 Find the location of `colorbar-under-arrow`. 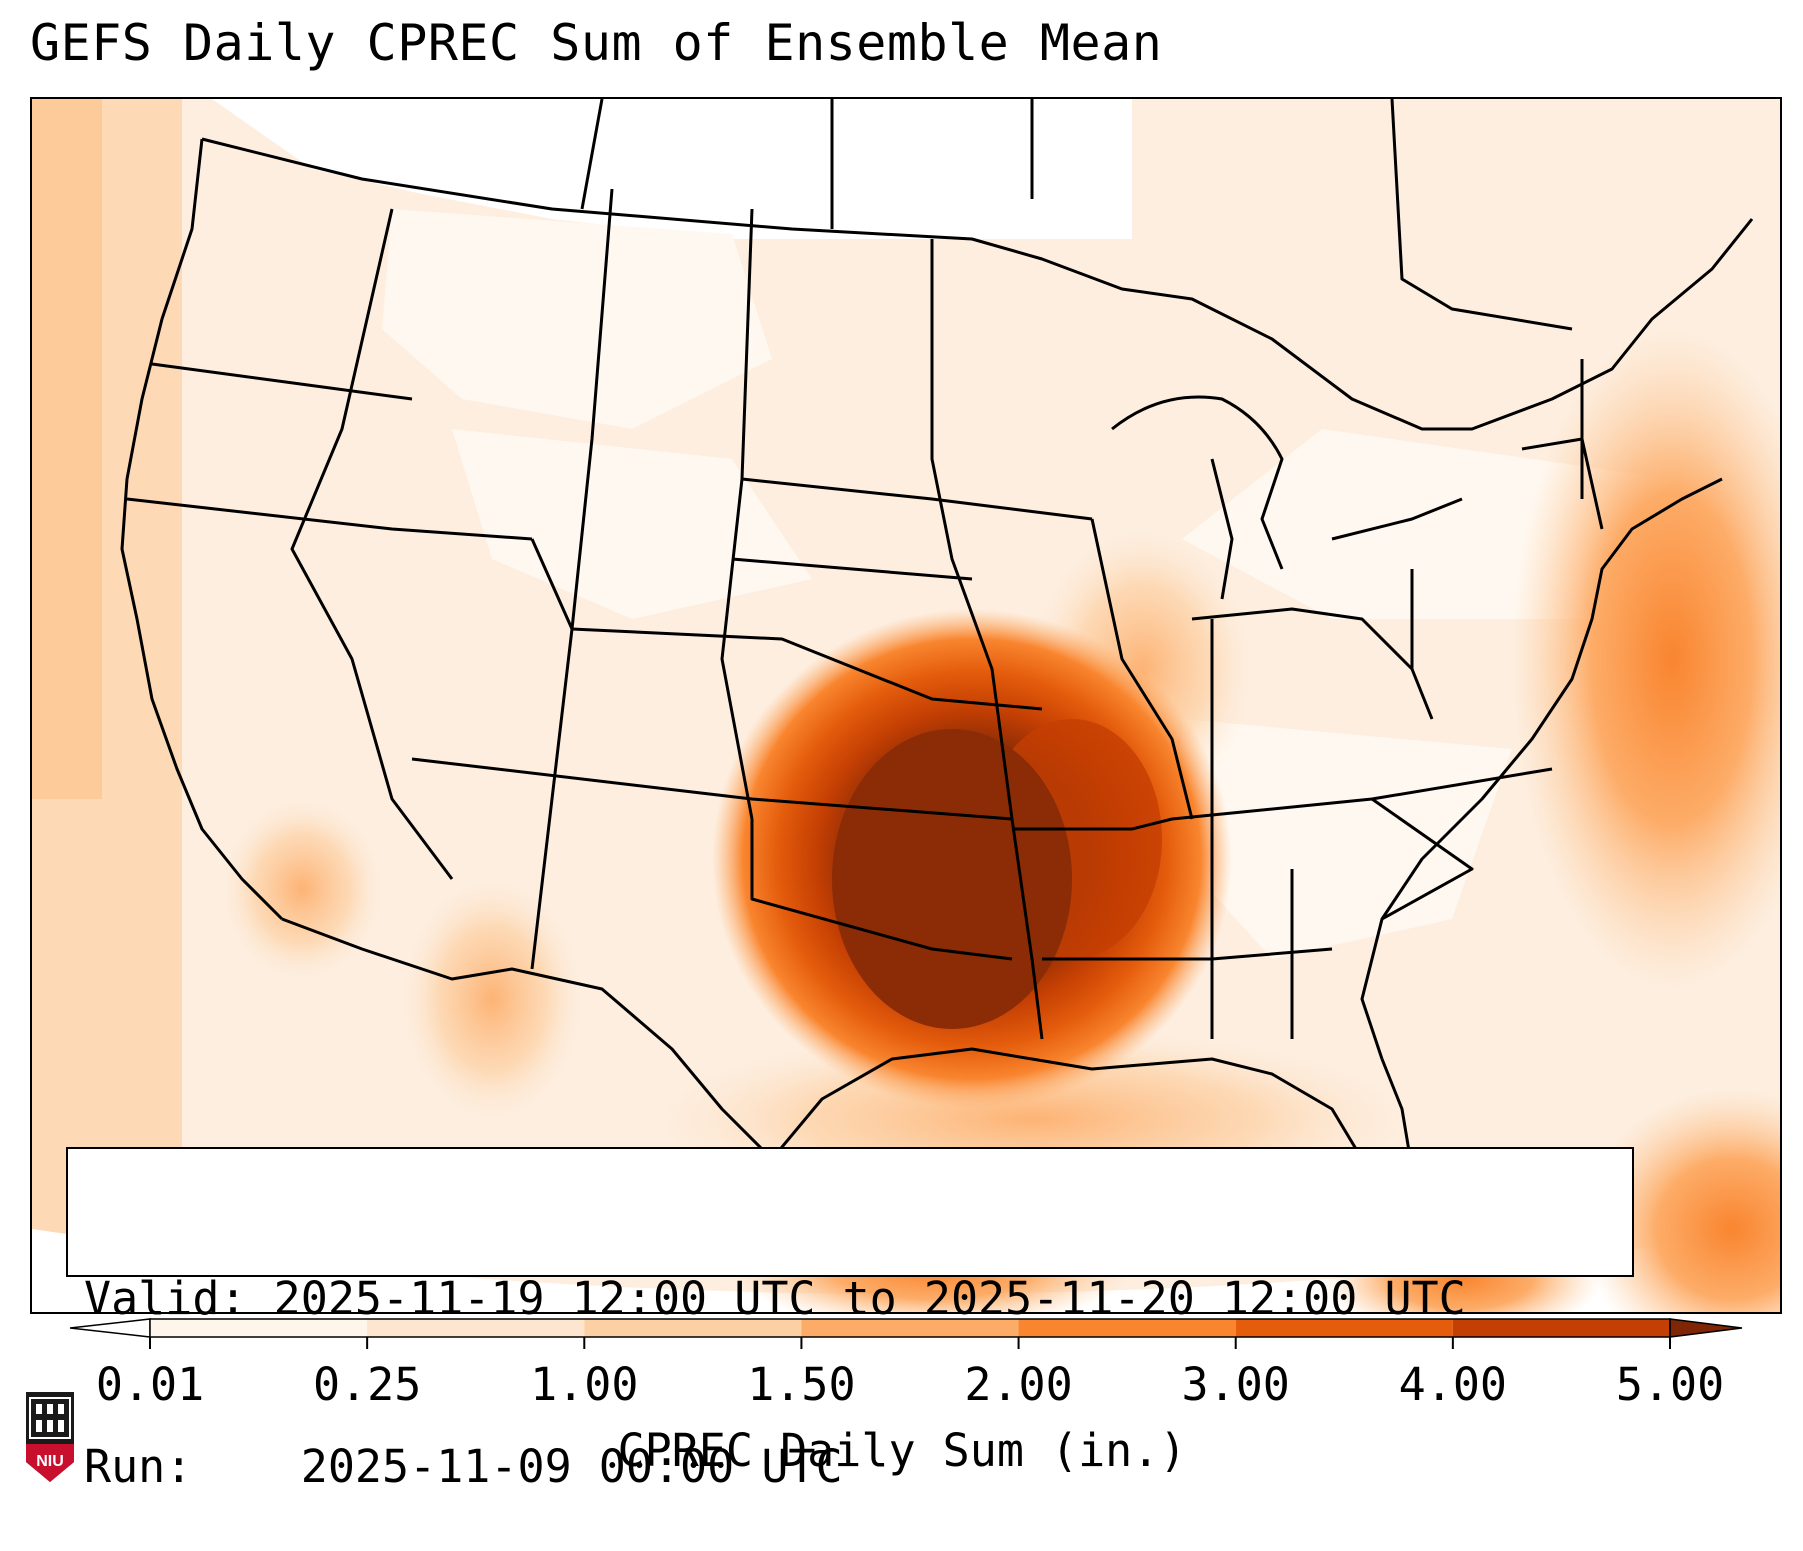

colorbar-under-arrow is located at coordinates (110, 1328).